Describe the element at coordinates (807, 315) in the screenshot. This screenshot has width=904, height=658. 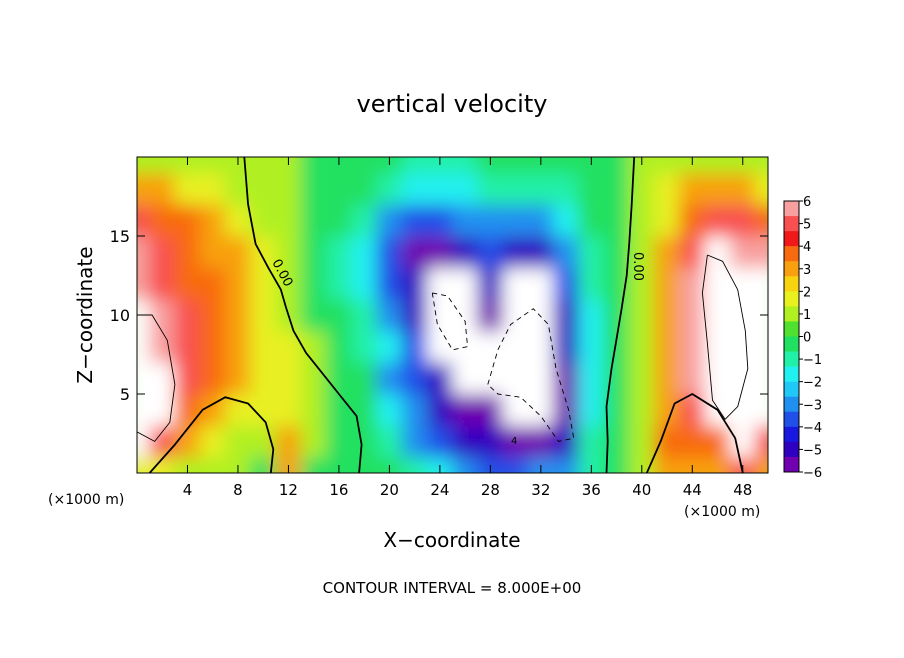
I see `colorbar-label: 1` at that location.